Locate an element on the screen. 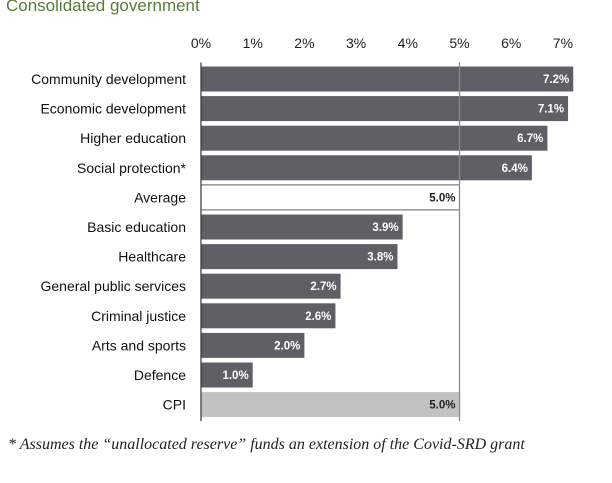  category-label: Social protection* is located at coordinates (132, 168).